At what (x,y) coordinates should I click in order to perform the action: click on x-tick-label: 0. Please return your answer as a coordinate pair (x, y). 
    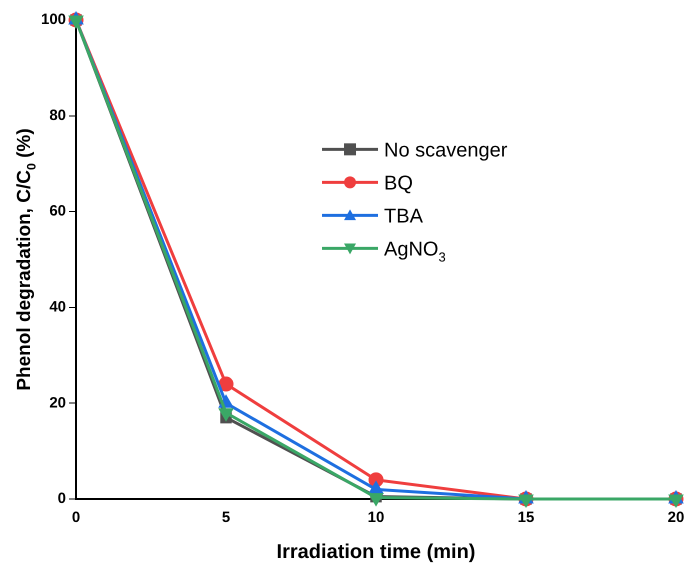
    Looking at the image, I should click on (76, 517).